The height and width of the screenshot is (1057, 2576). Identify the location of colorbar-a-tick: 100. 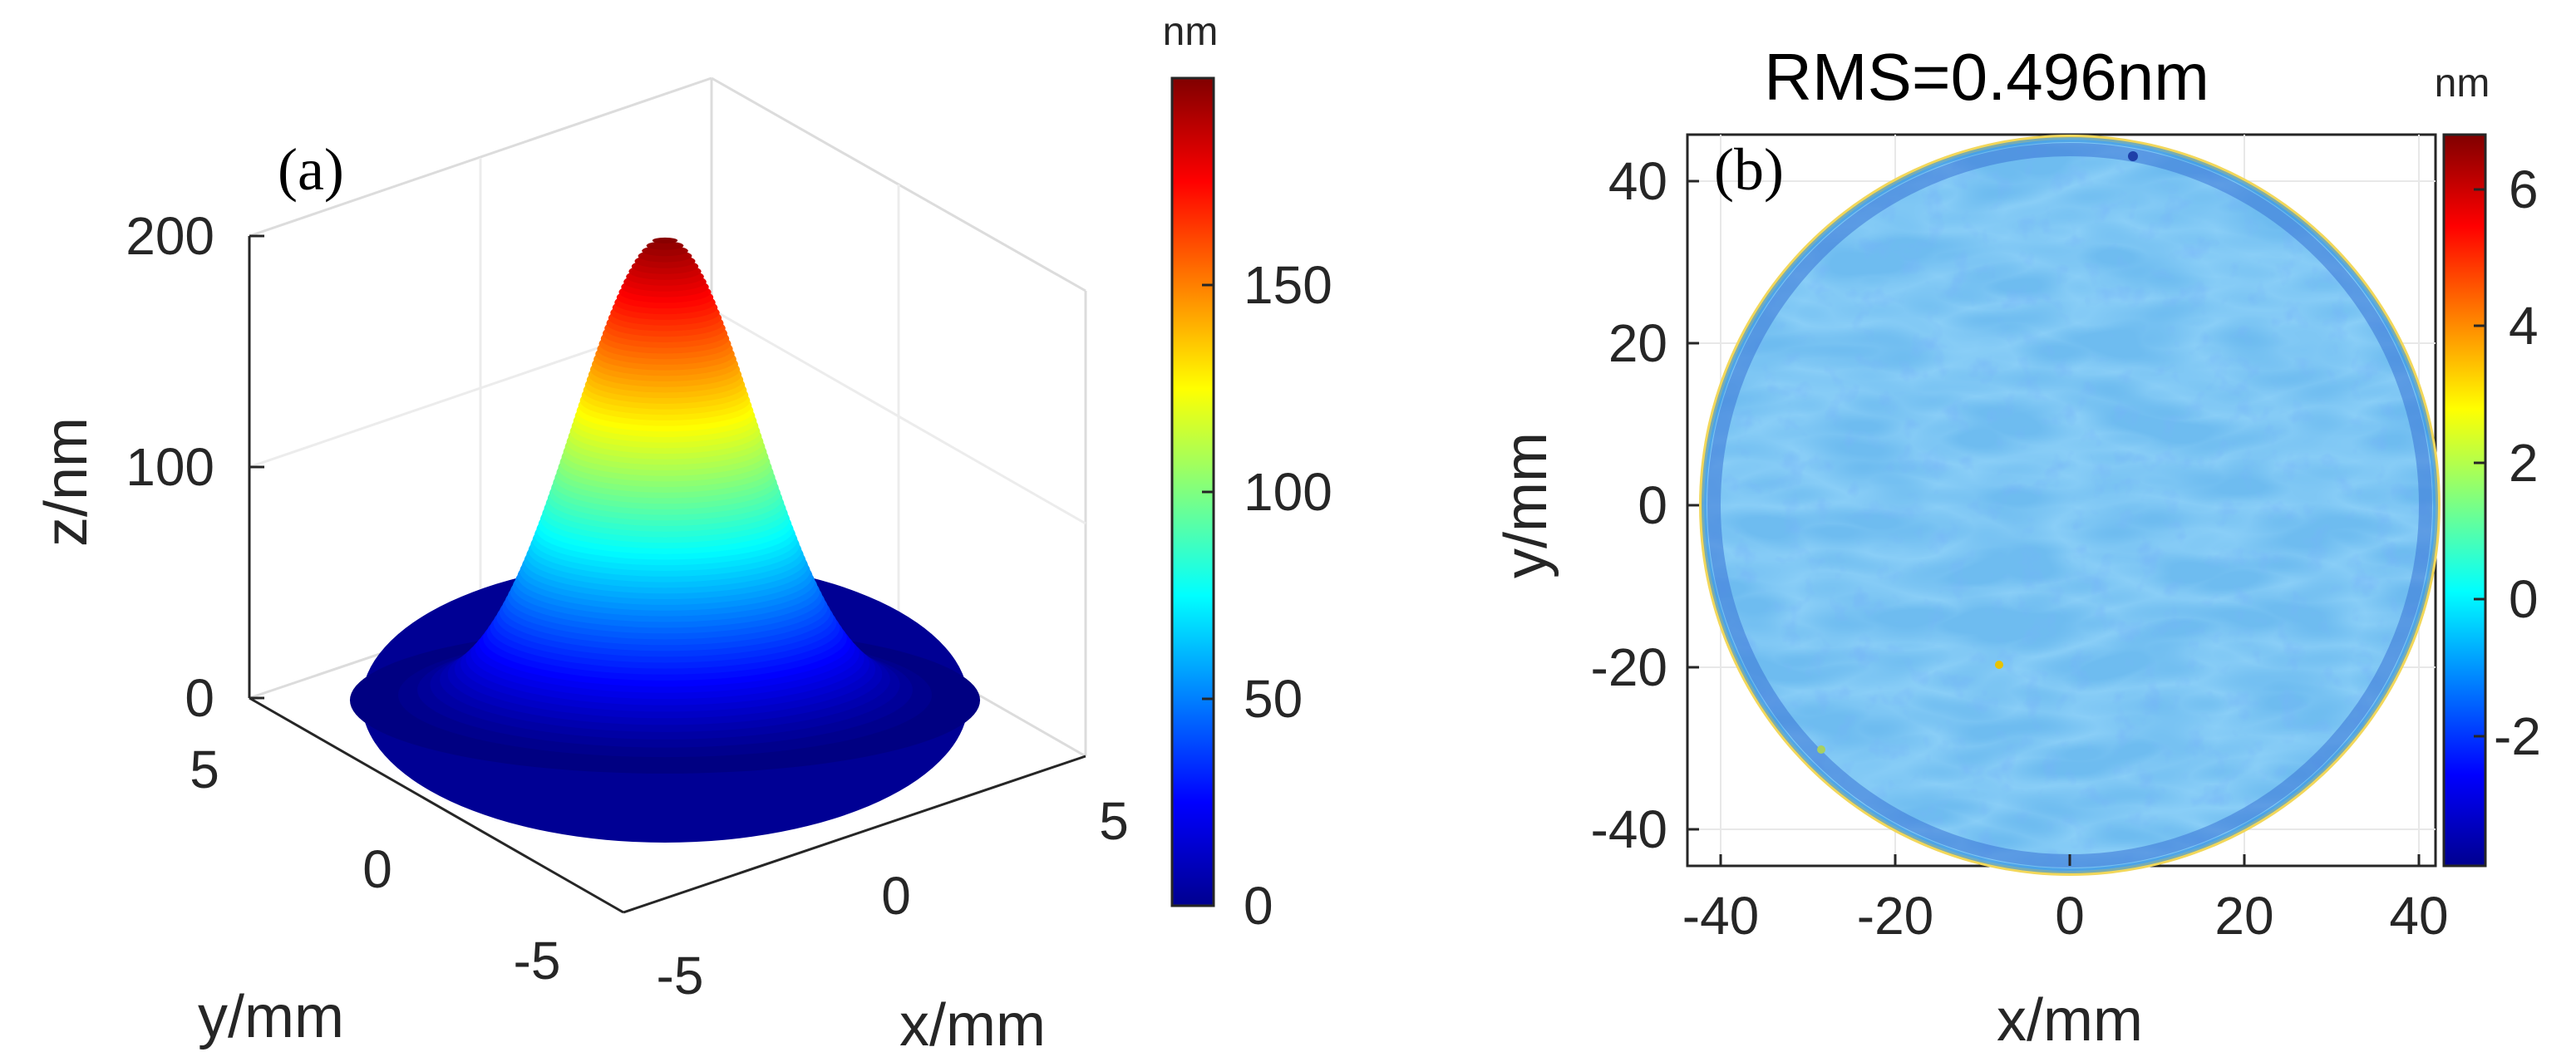
(1288, 492).